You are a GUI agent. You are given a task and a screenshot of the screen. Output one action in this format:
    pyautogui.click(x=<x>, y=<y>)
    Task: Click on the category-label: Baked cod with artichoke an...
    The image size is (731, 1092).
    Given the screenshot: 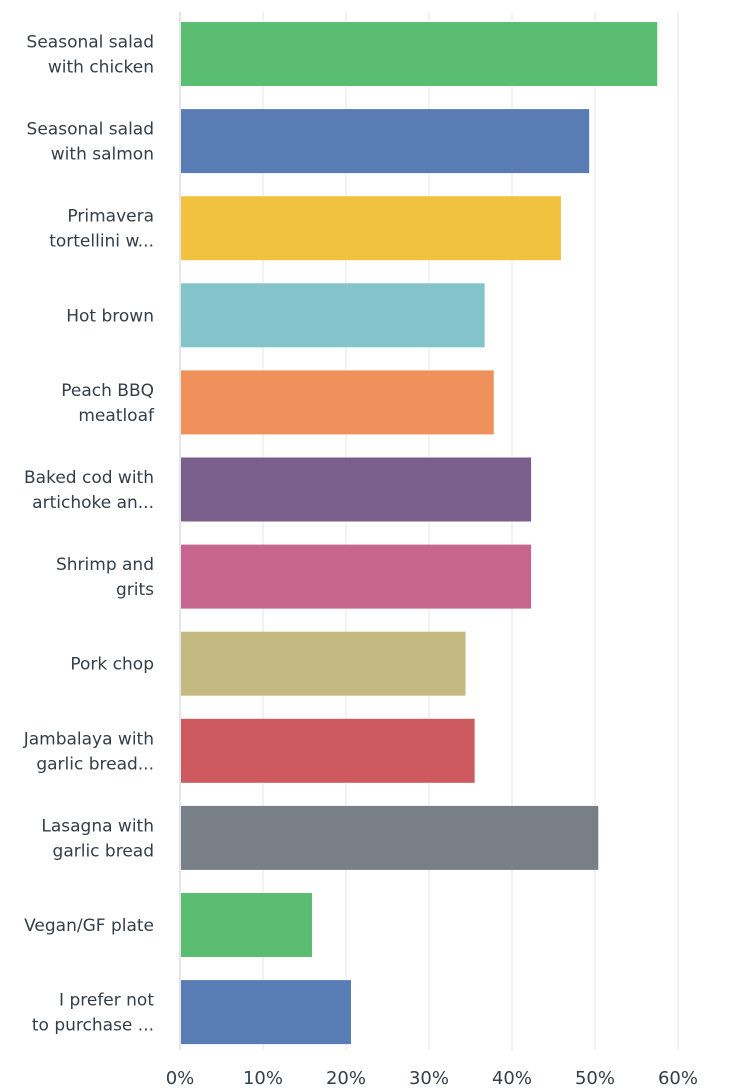 What is the action you would take?
    pyautogui.click(x=89, y=490)
    